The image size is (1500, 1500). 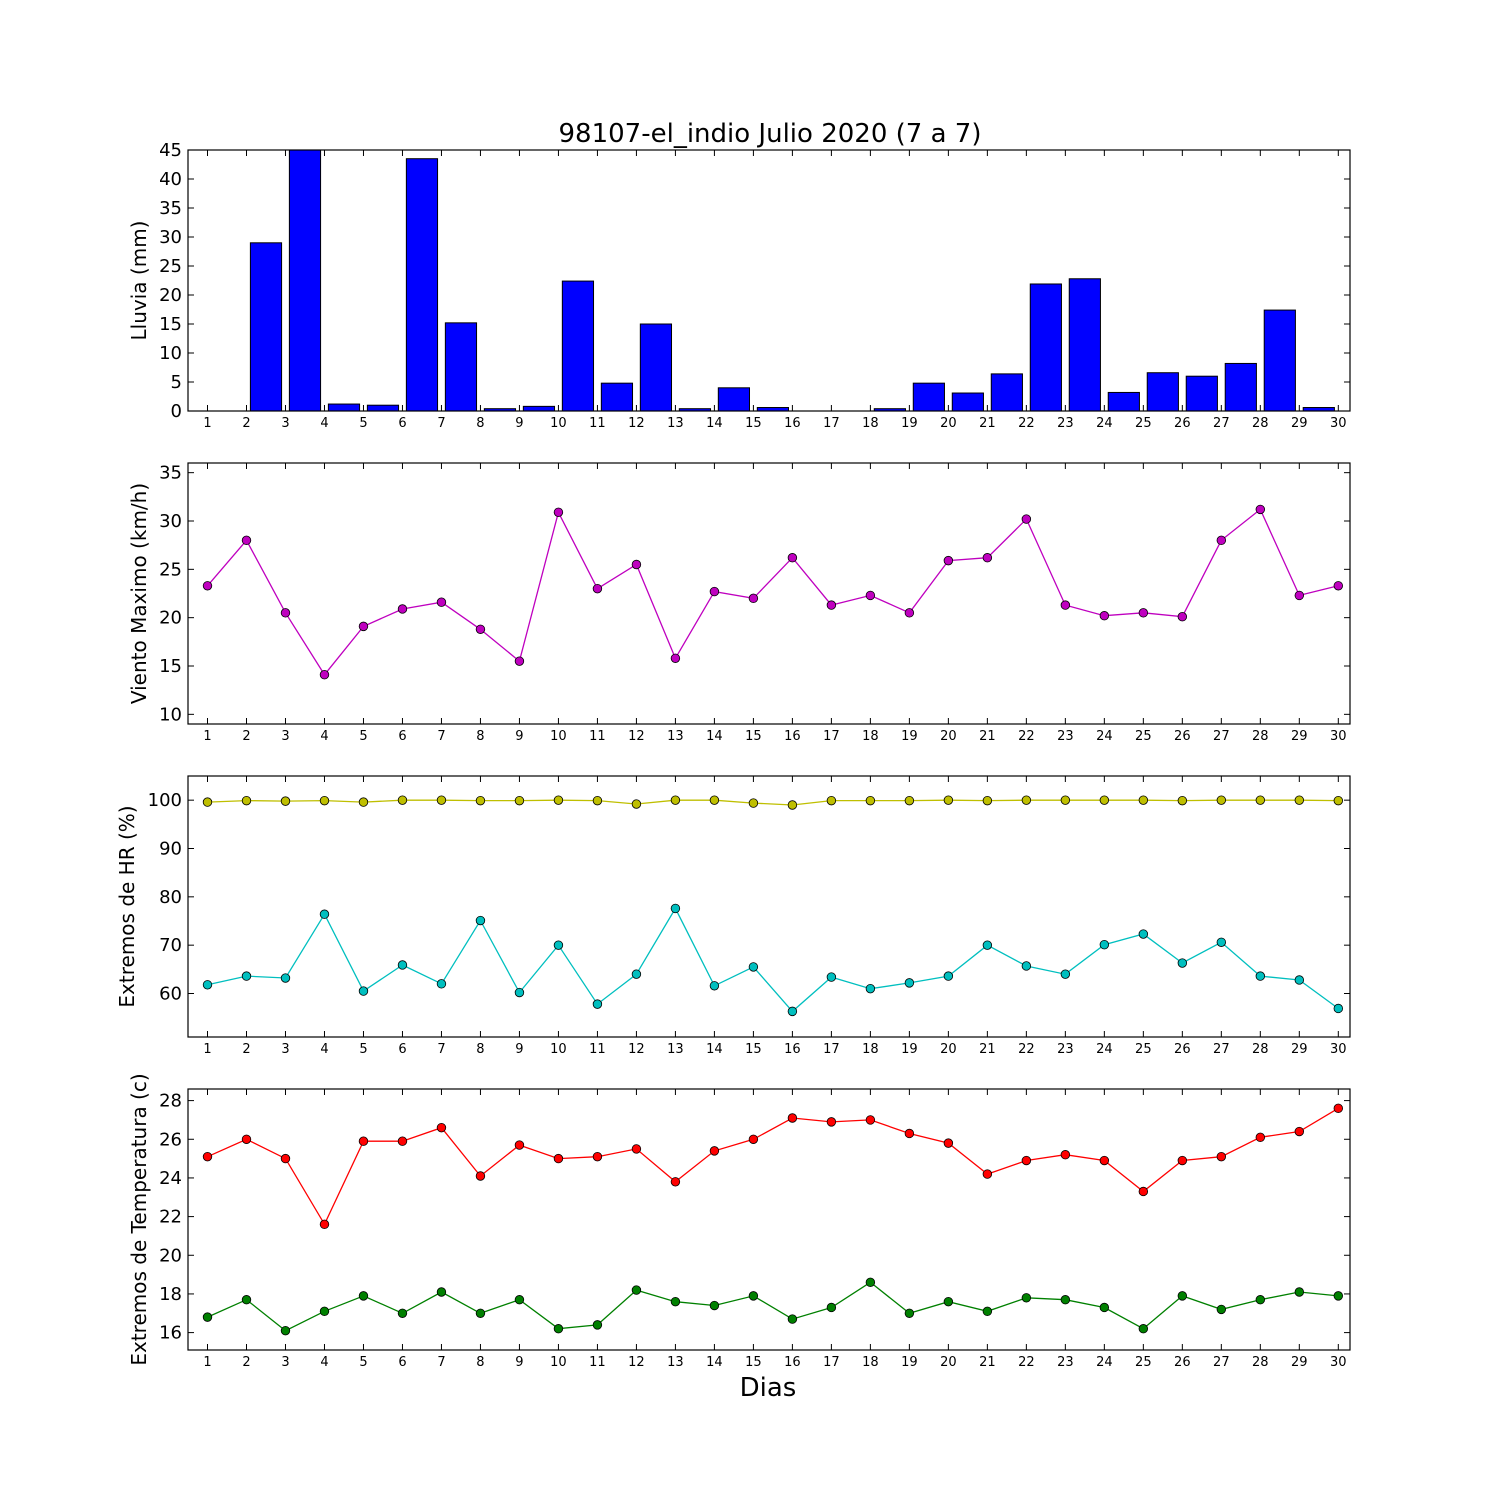 What do you see at coordinates (127, 906) in the screenshot?
I see `y-axis-label: Extremos de HR (%)` at bounding box center [127, 906].